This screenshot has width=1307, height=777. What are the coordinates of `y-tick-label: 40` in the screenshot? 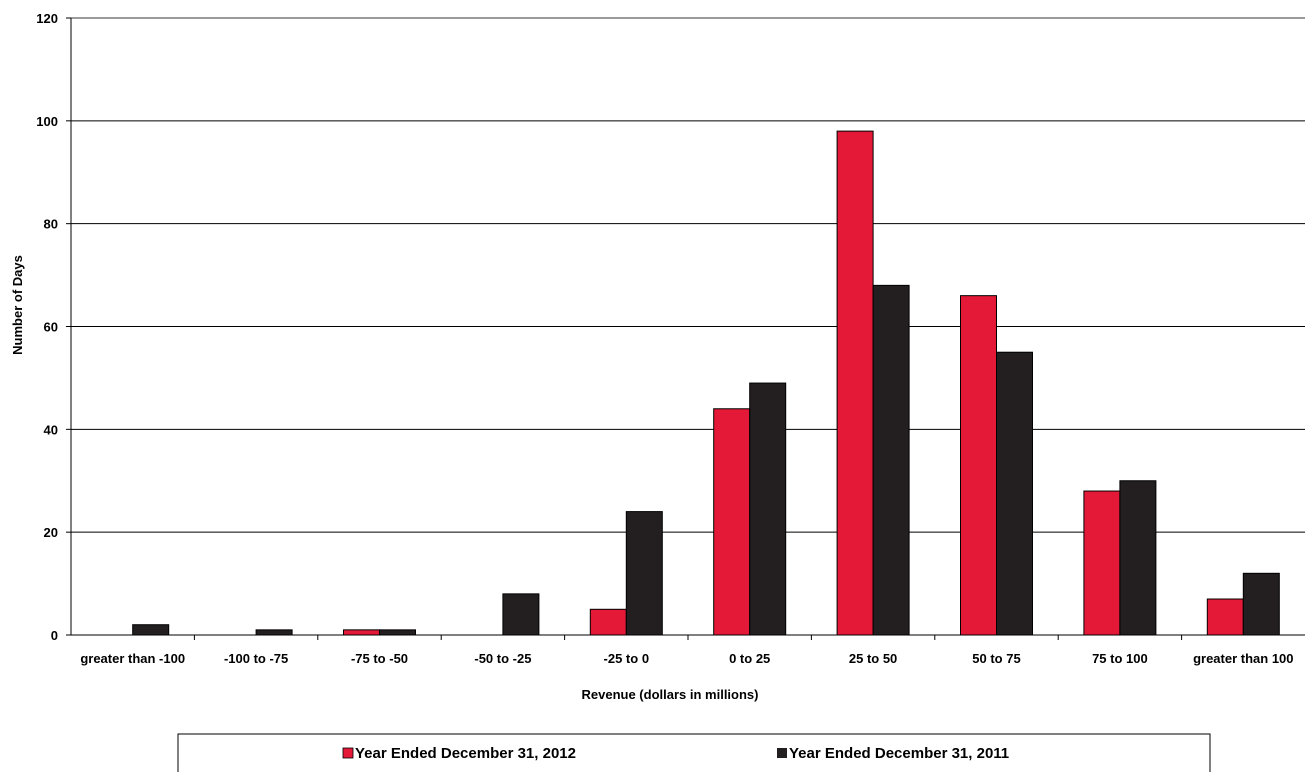 It's located at (51, 429).